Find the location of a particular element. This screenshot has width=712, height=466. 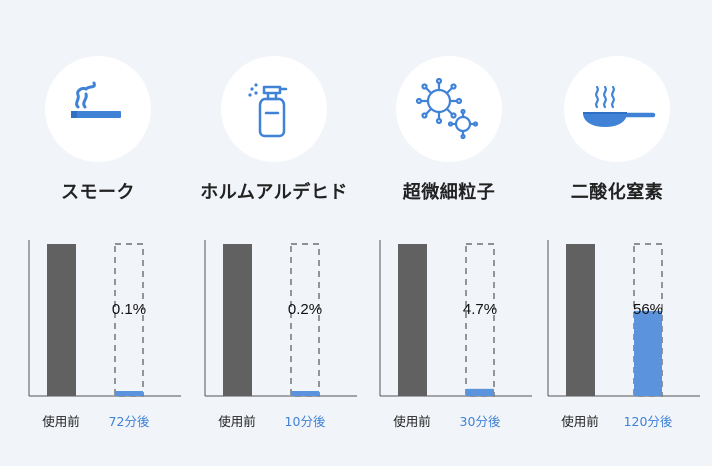

panel-title: スモーク is located at coordinates (98, 192).